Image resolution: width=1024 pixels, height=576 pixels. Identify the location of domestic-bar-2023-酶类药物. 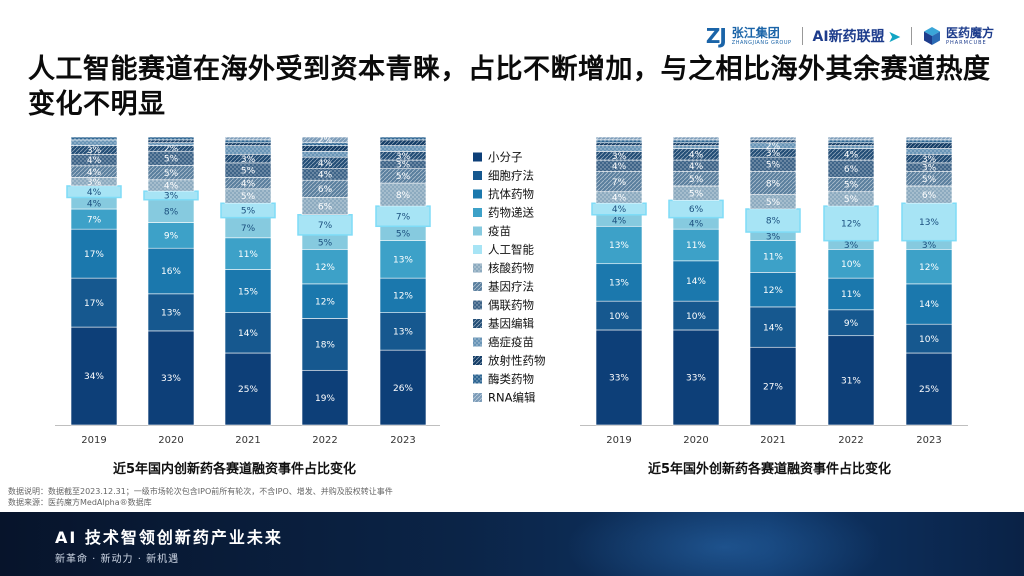
(403, 138).